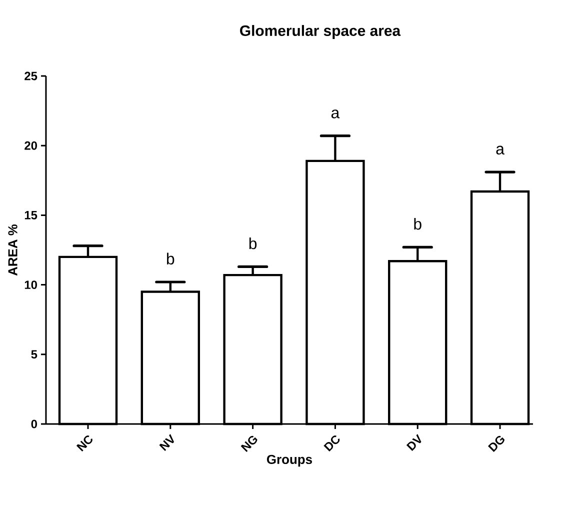  I want to click on x-axis-title: Groups, so click(289, 460).